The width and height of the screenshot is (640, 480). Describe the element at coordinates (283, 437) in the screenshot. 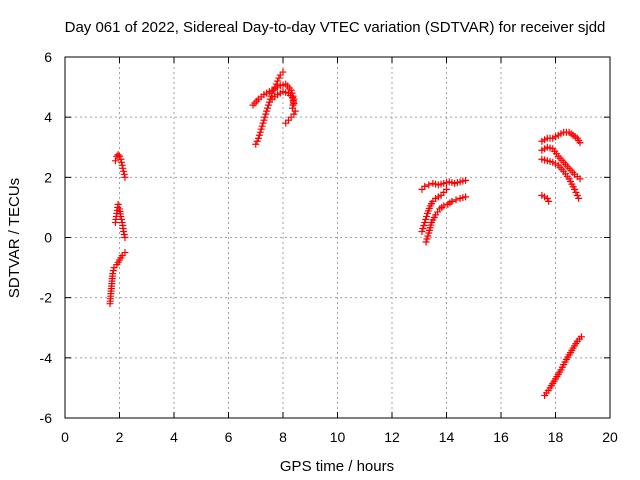

I see `x-tick-label: 8` at that location.